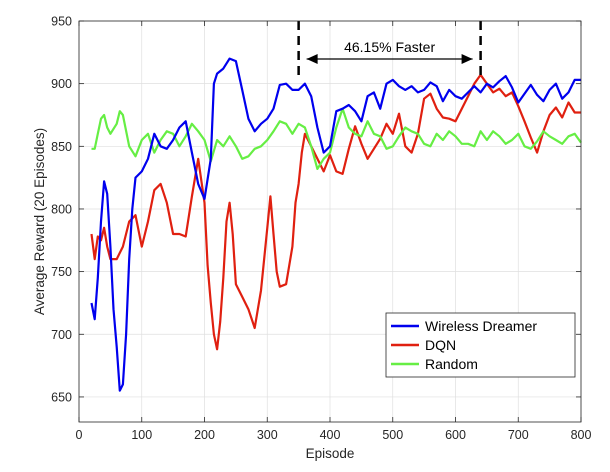 The width and height of the screenshot is (610, 472). I want to click on y-tick-label: 900, so click(61, 84).